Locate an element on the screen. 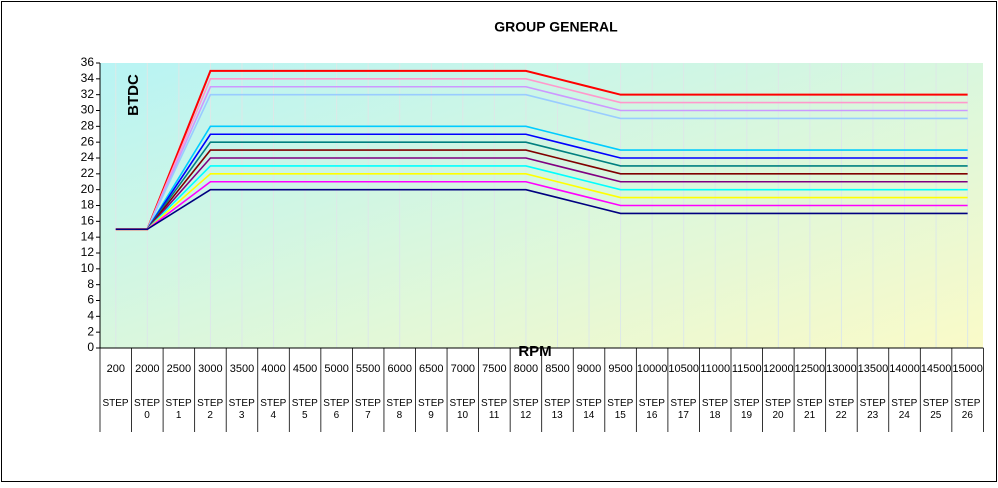  y-tick-label: 14 is located at coordinates (88, 236).